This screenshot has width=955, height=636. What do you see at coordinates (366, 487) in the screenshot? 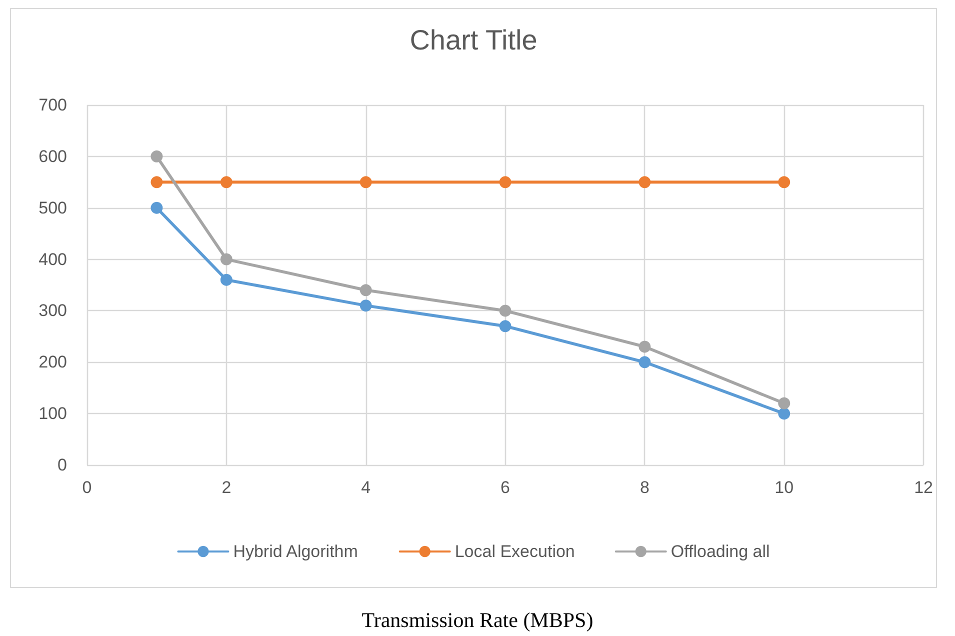
I see `x-tick-label: 4` at bounding box center [366, 487].